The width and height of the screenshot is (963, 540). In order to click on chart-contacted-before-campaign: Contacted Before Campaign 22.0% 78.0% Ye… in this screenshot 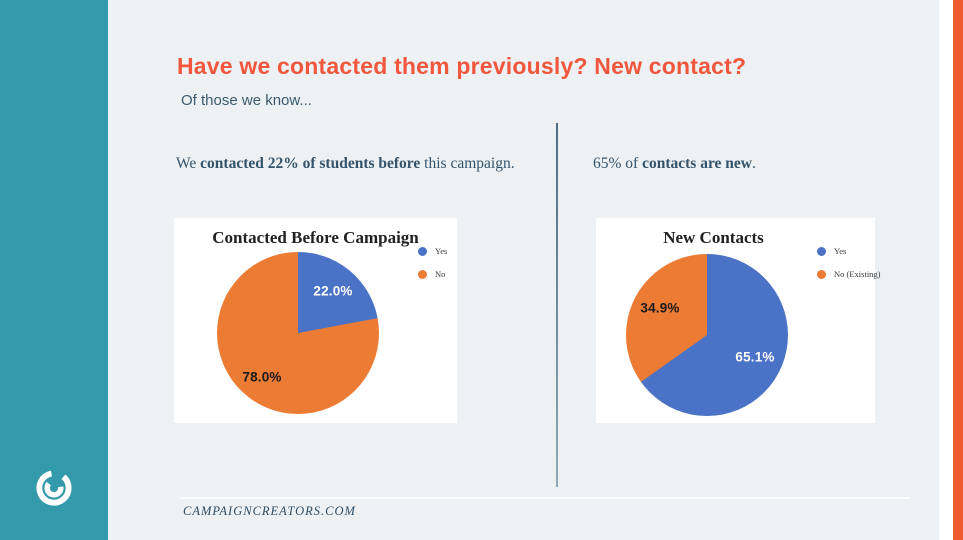, I will do `click(315, 320)`.